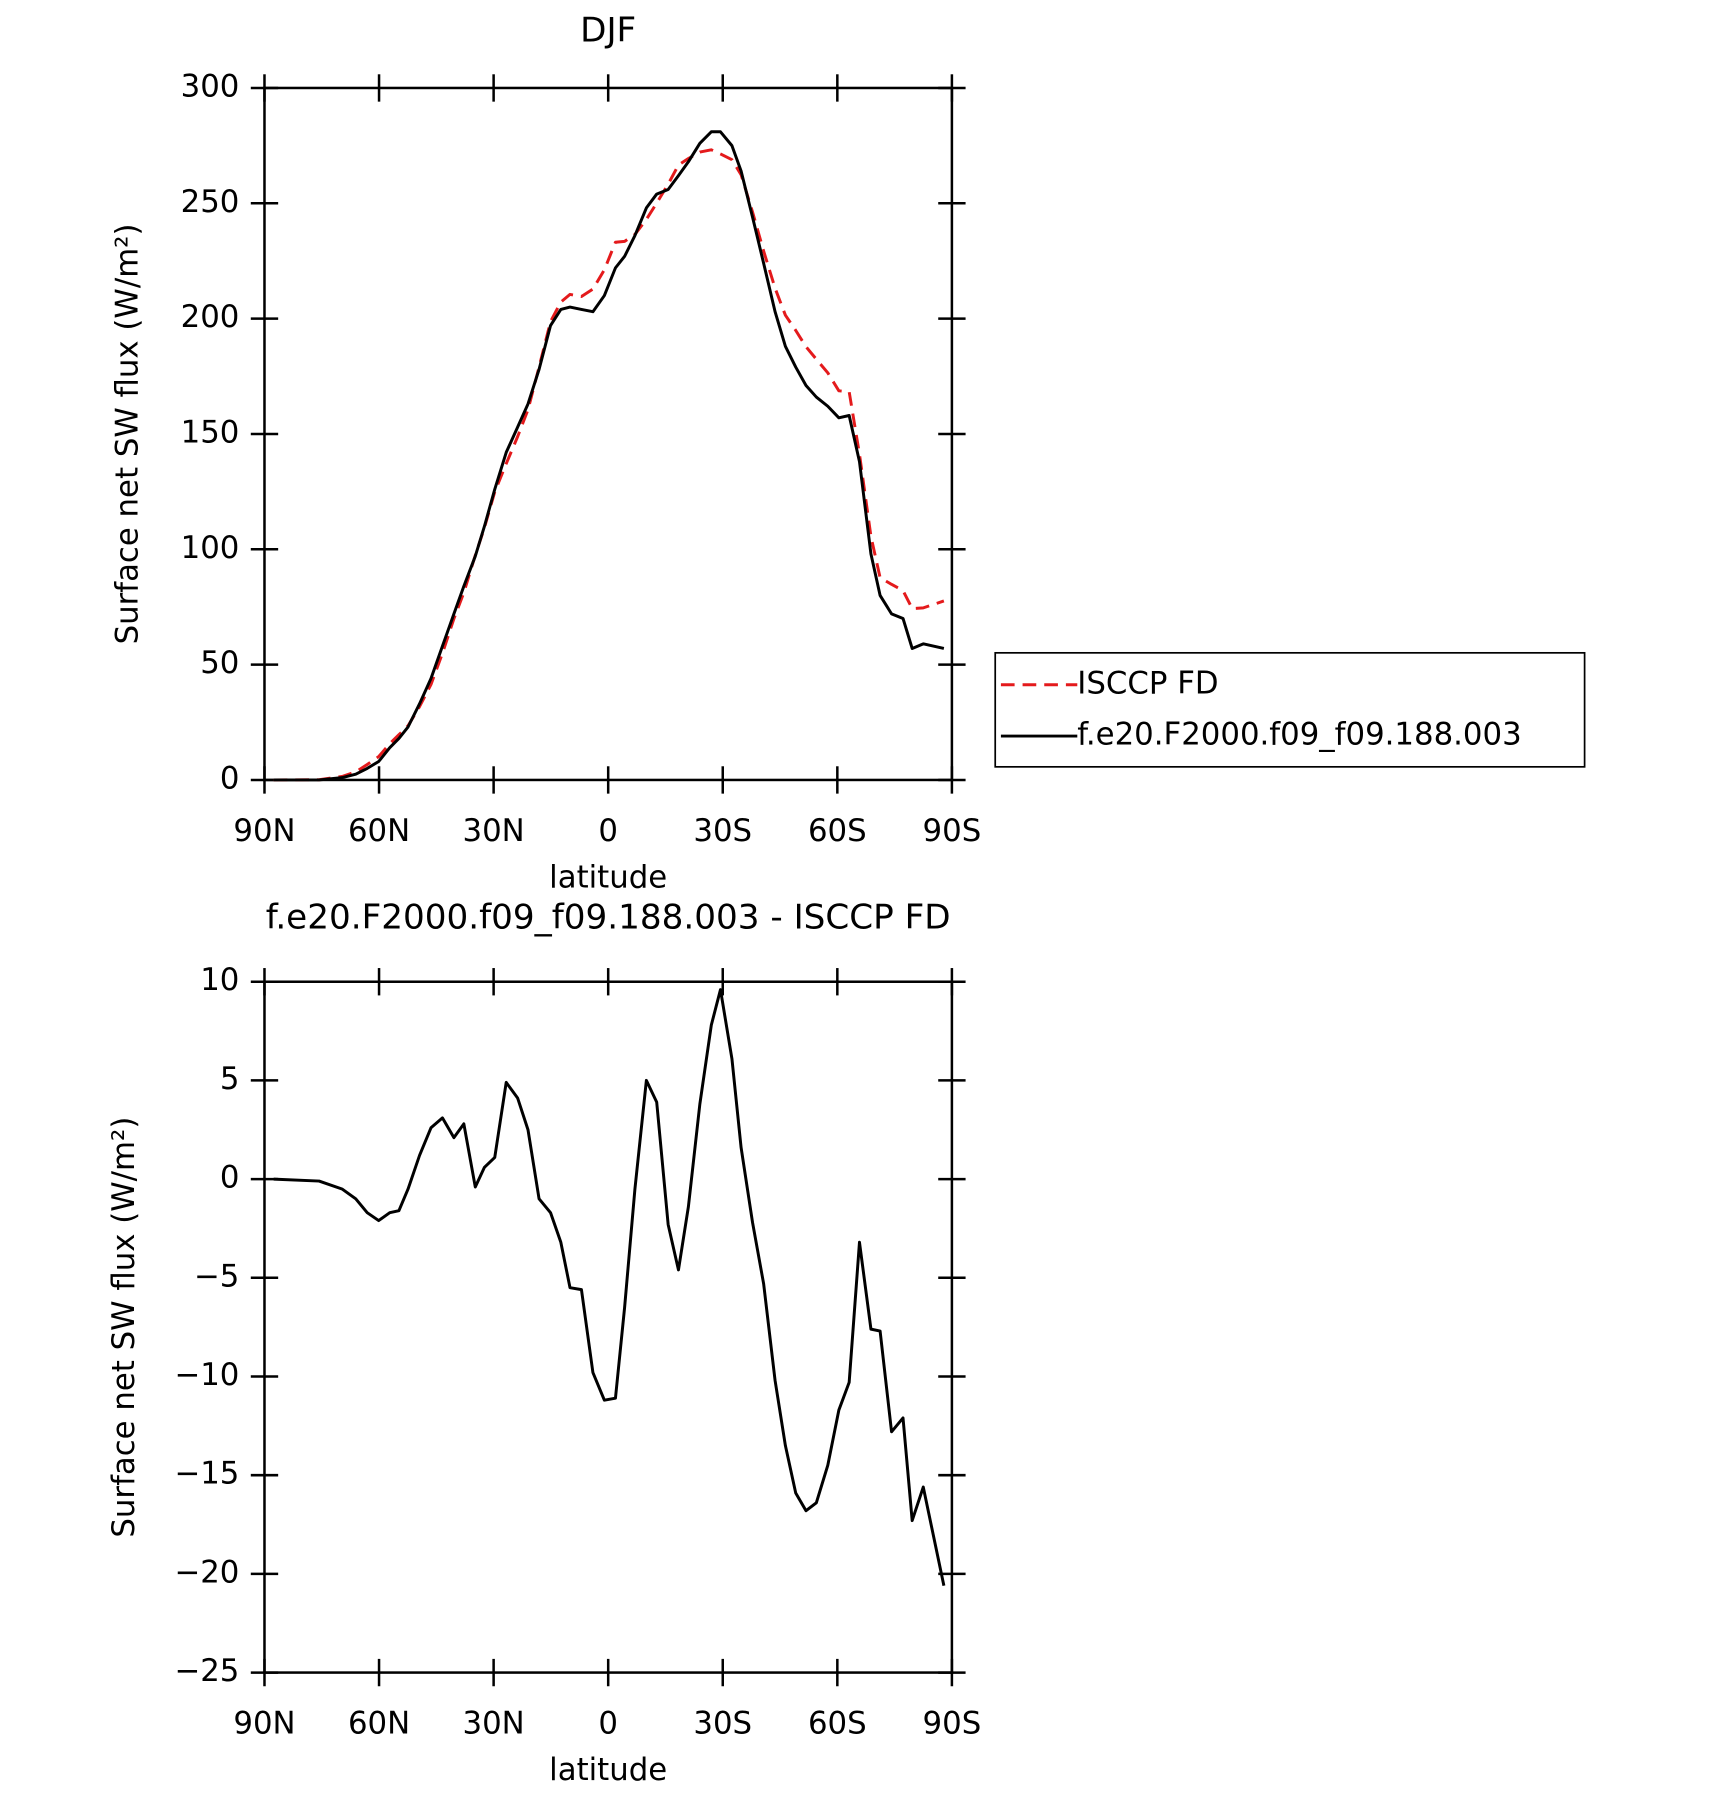 This screenshot has height=1805, width=1710. What do you see at coordinates (219, 663) in the screenshot?
I see `y-tick-label: 50` at bounding box center [219, 663].